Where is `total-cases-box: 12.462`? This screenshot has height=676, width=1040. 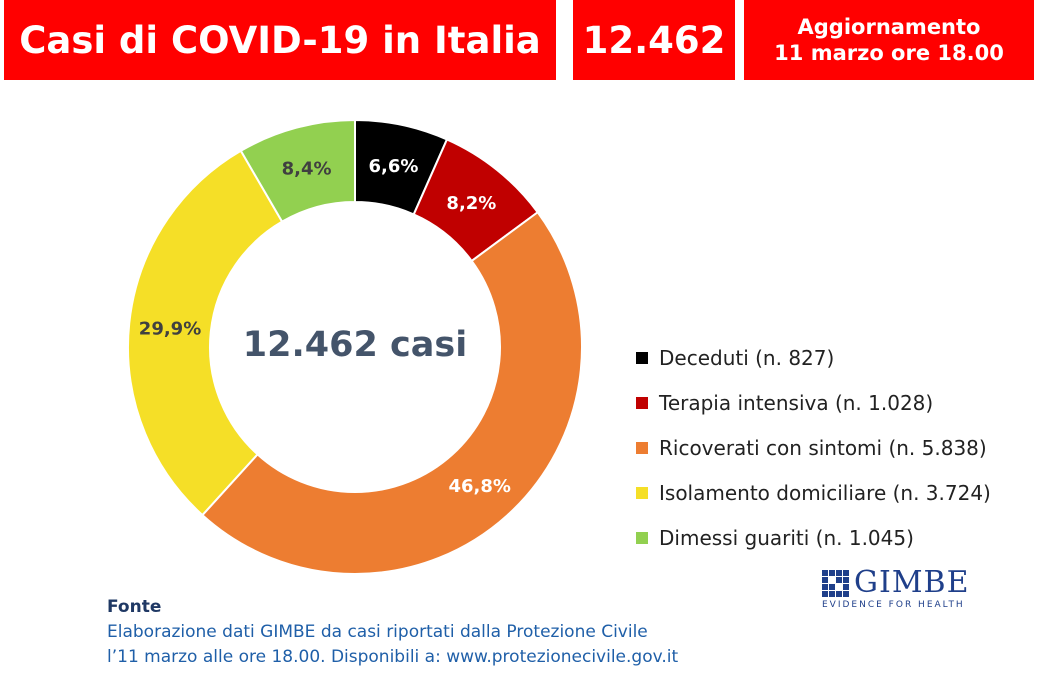
total-cases-box: 12.462 is located at coordinates (654, 40).